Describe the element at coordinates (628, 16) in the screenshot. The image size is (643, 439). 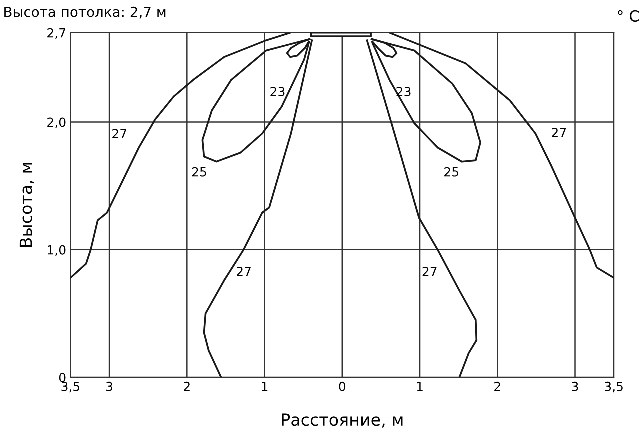
I see `text: ° C` at that location.